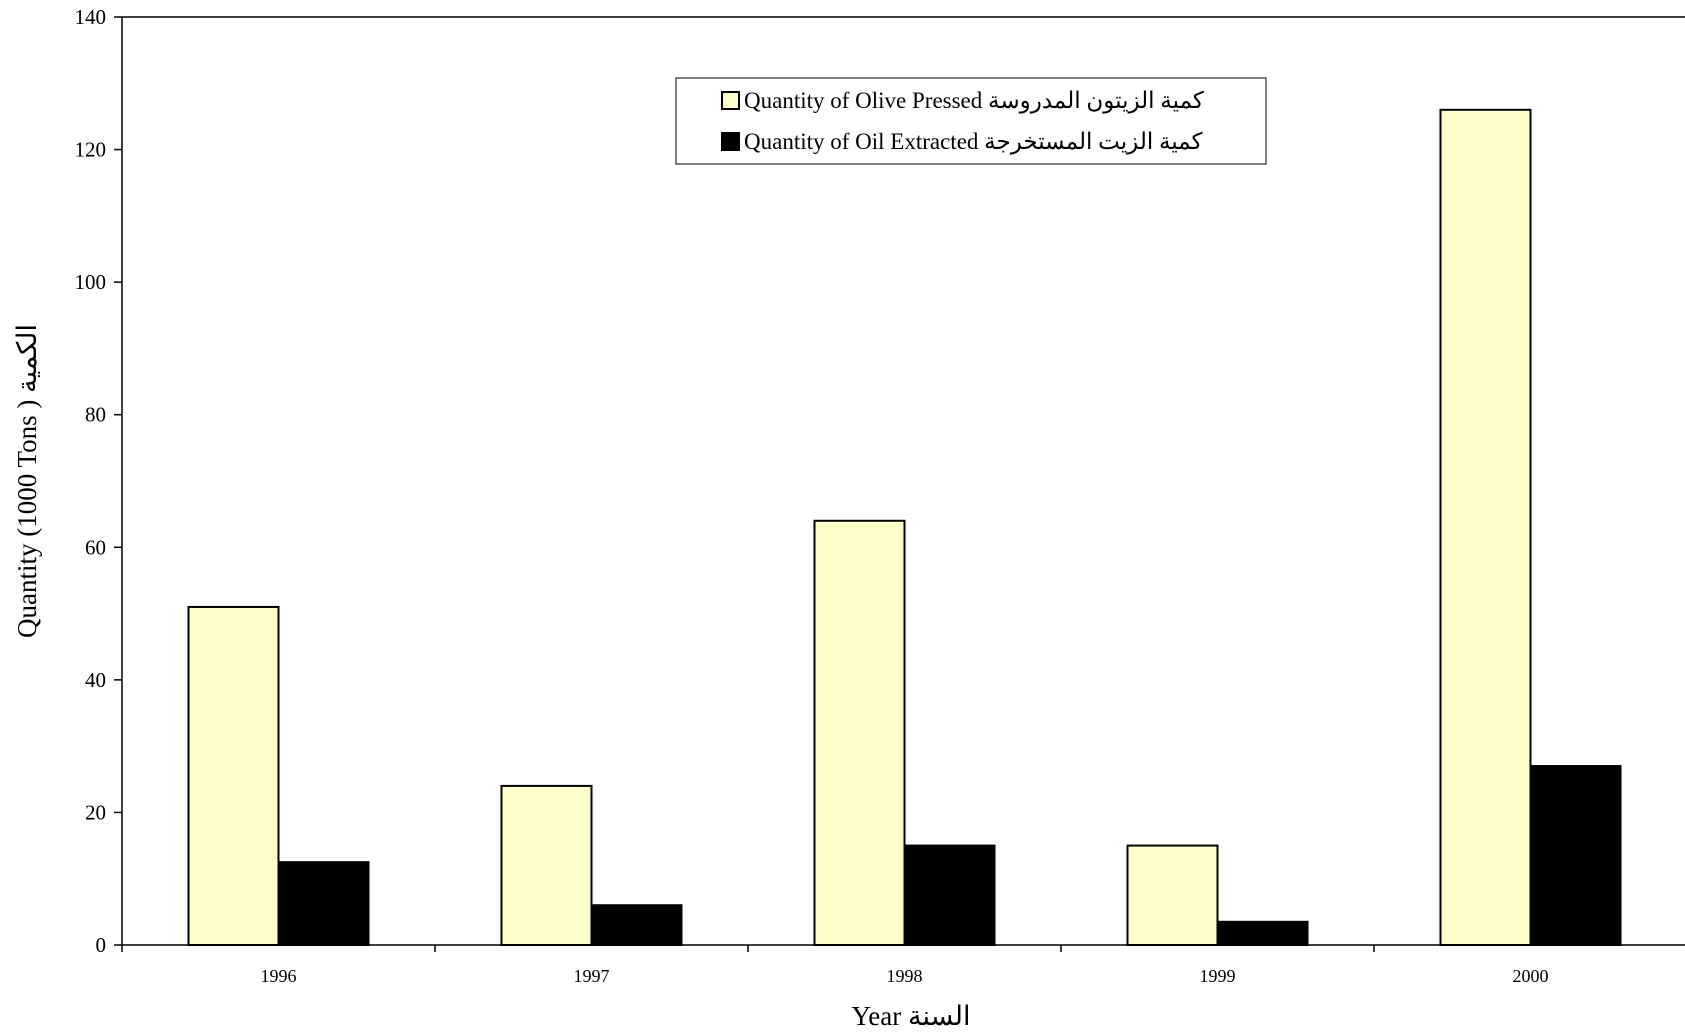  I want to click on x-tick-label: 1996, so click(279, 976).